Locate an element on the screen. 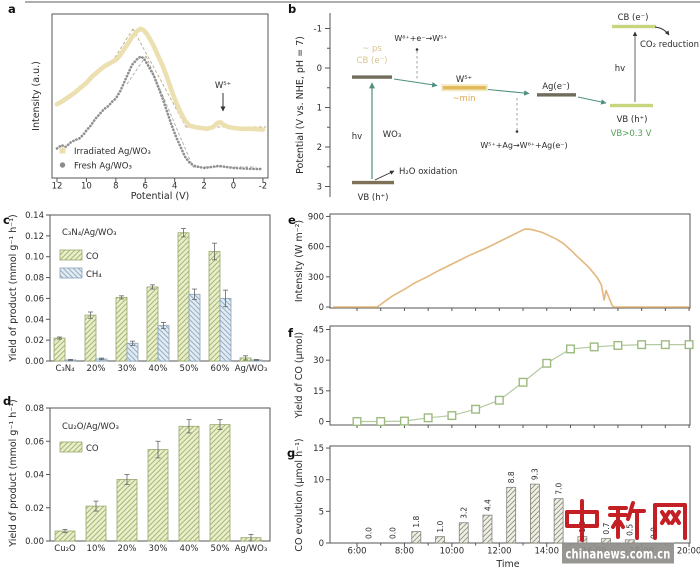 This screenshot has width=700, height=571. panel-e-ylabel: Intensity (W m⁻²) is located at coordinates (299, 261).